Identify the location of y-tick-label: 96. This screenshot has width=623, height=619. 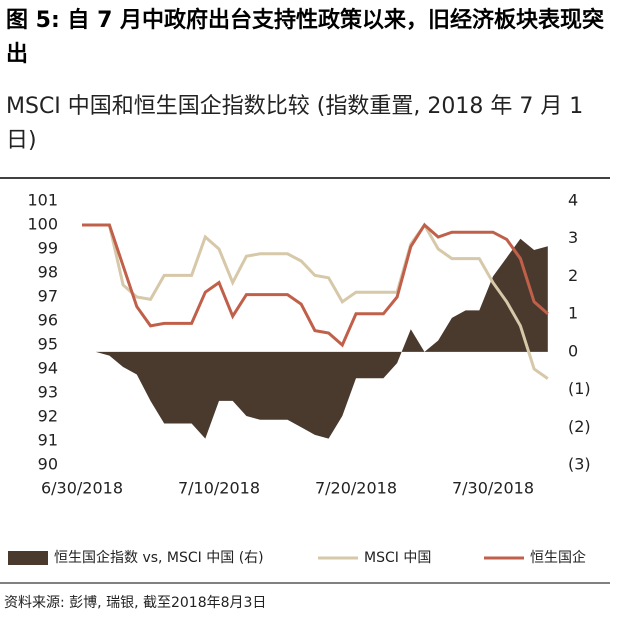
(48, 320).